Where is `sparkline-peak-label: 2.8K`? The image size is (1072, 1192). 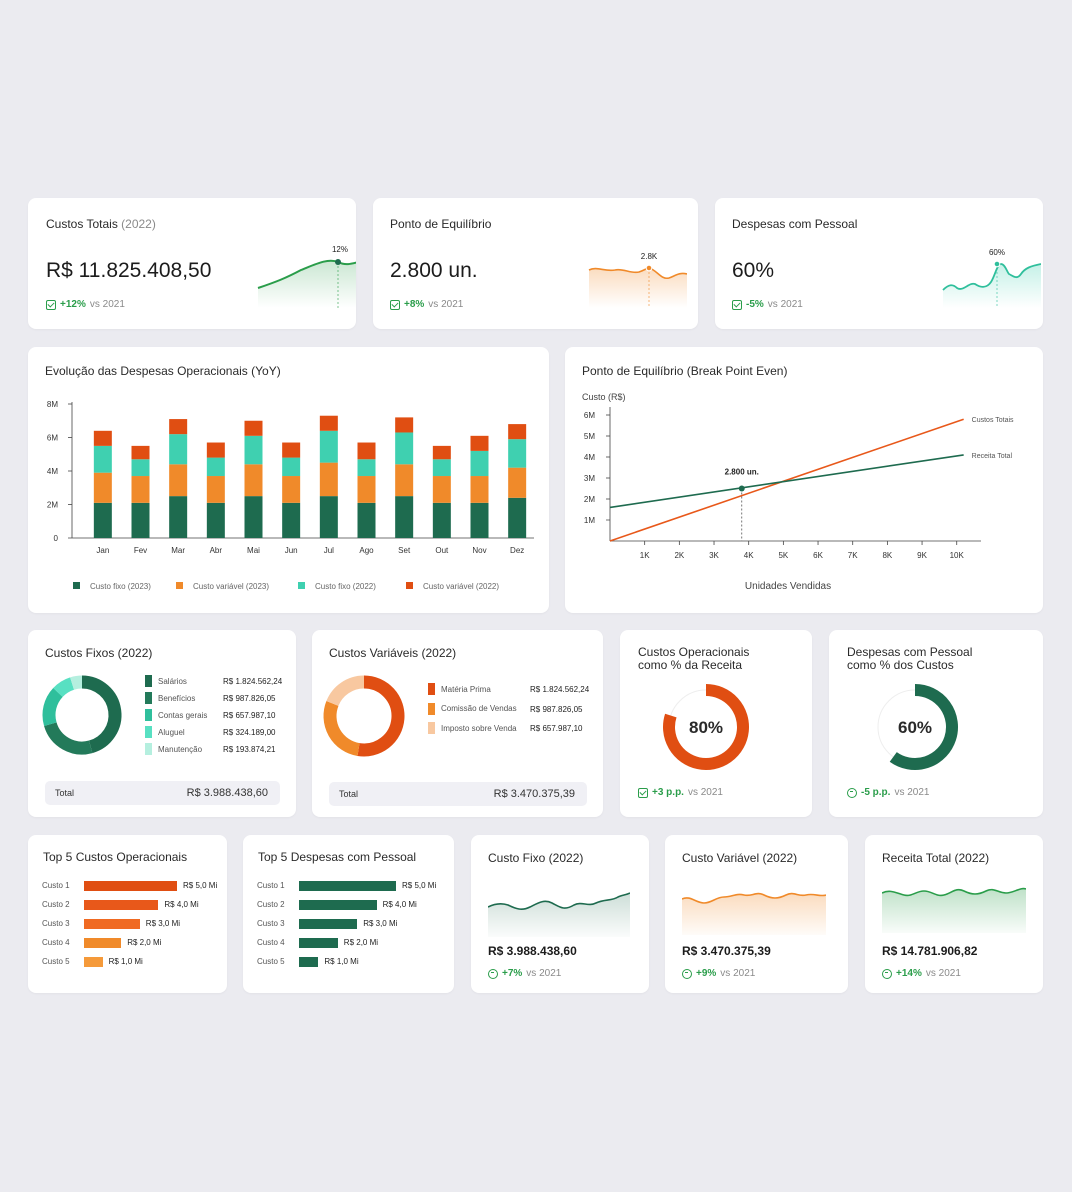 sparkline-peak-label: 2.8K is located at coordinates (649, 256).